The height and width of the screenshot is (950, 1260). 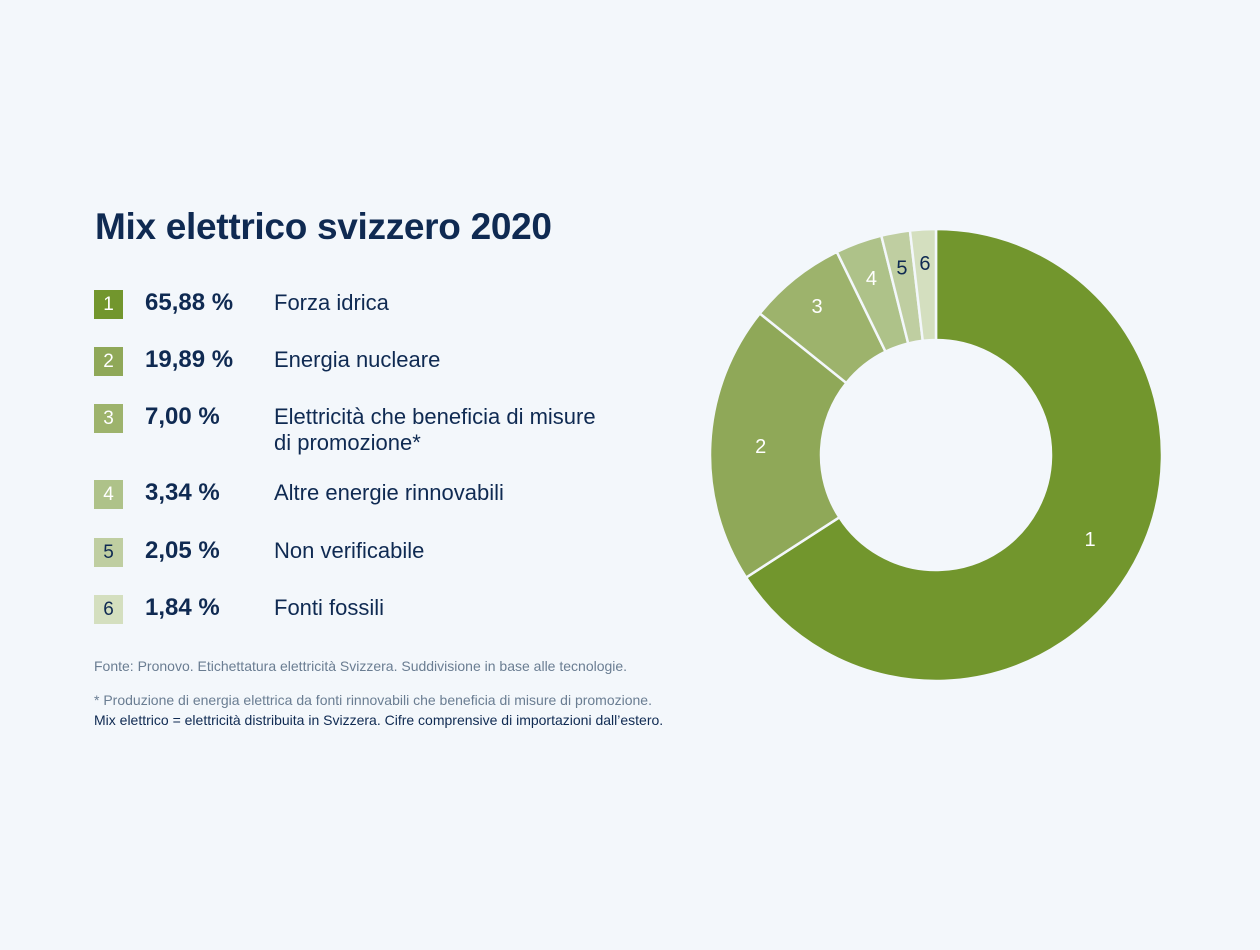 I want to click on chart-title: Mix elettrico svizzero 2020, so click(x=323, y=226).